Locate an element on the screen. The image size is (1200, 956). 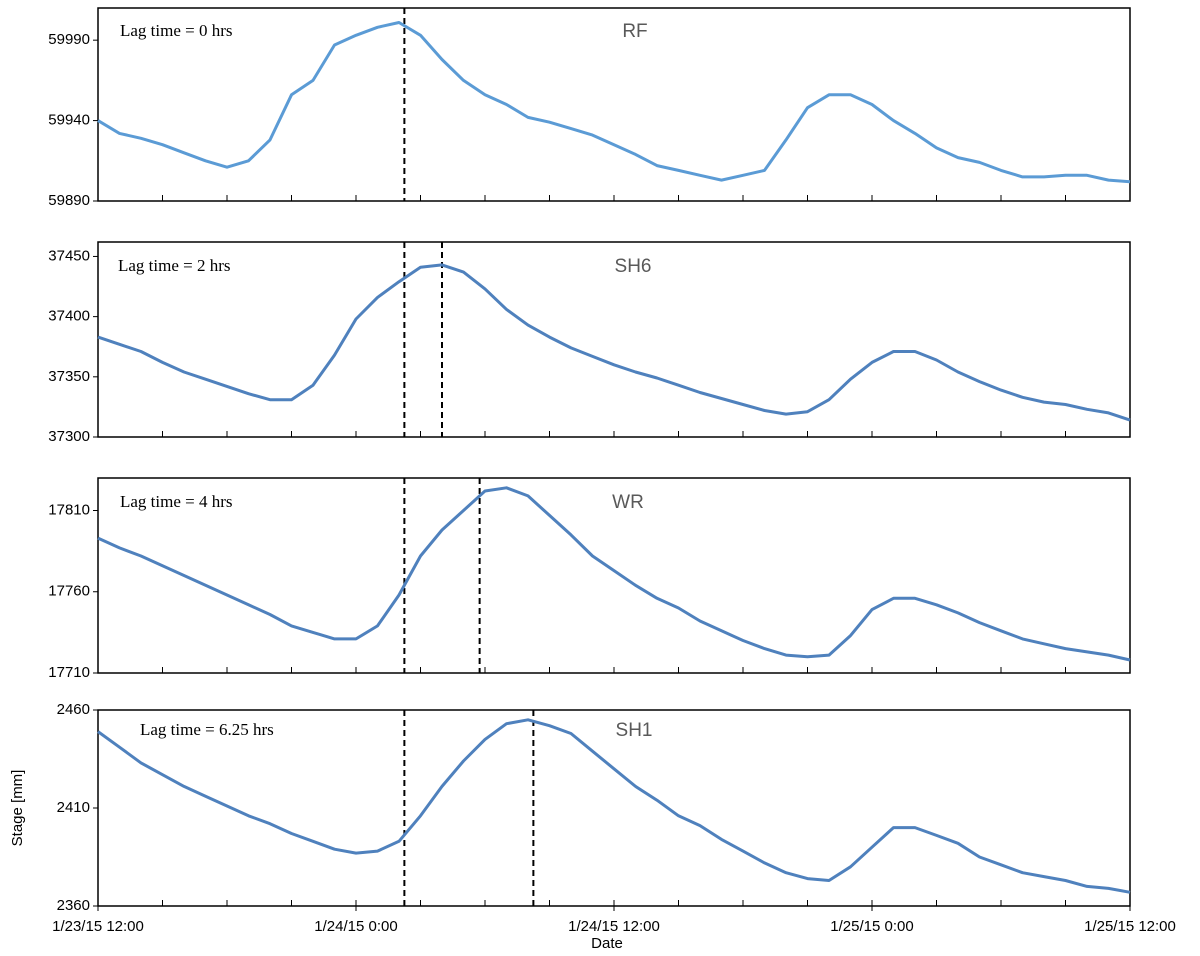
panel-title: RF is located at coordinates (634, 31).